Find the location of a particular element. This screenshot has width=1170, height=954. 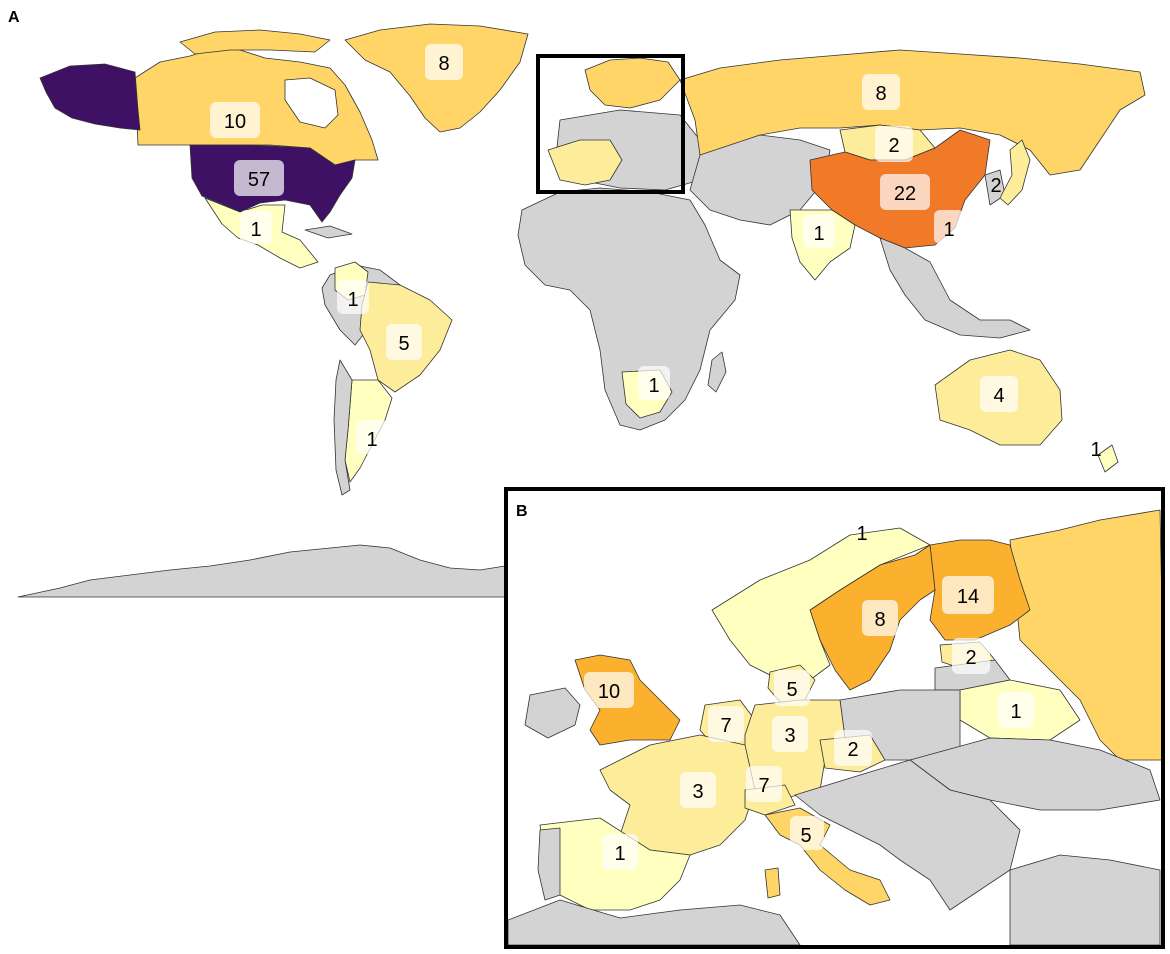

count-czech: 2 is located at coordinates (852, 750).